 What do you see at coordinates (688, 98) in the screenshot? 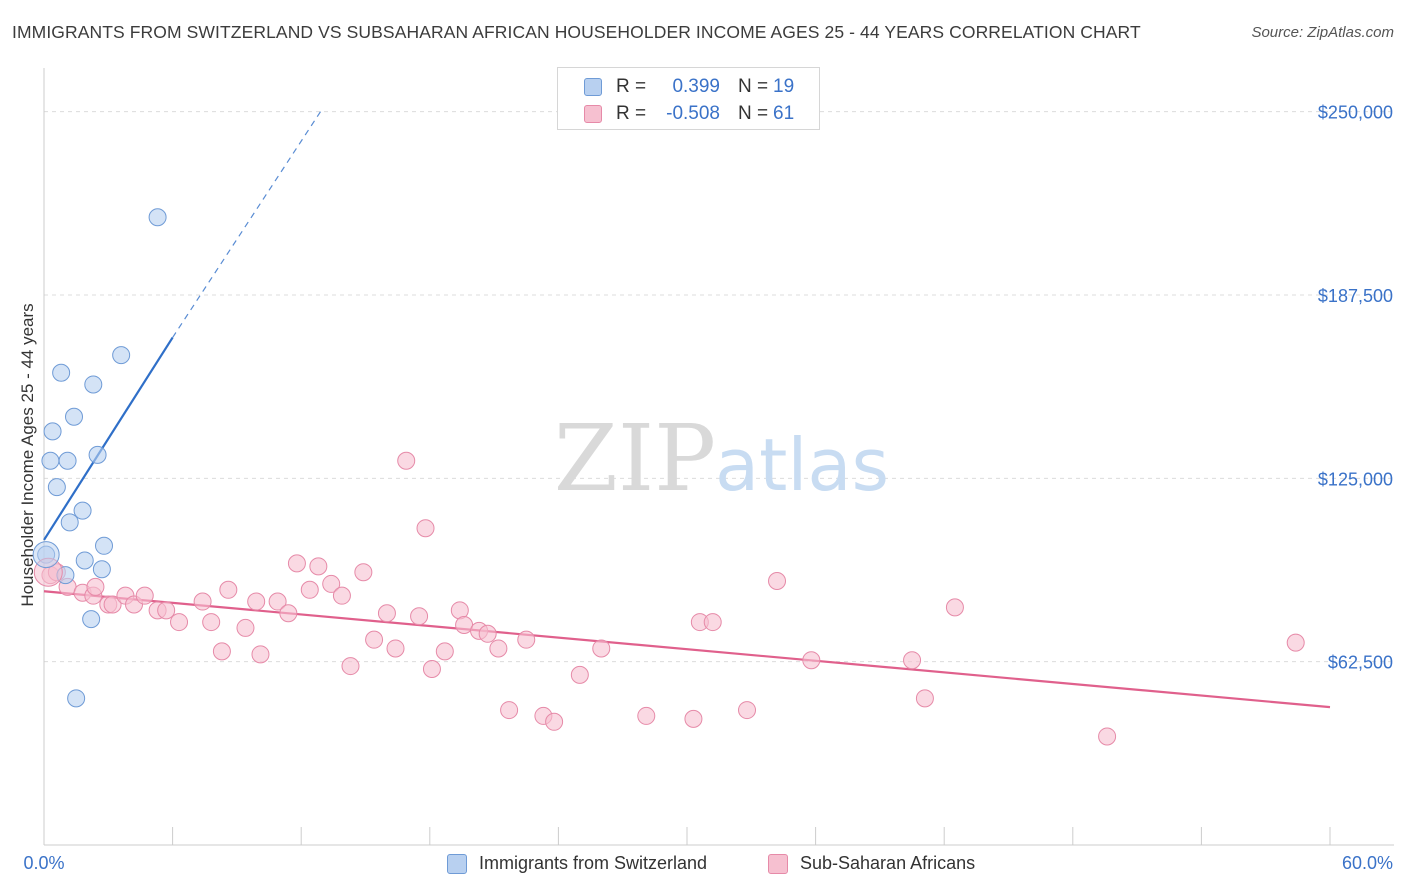
I see `correlation-legend: R = 0.399 N = 19 R = -0.508 N = 61` at bounding box center [688, 98].